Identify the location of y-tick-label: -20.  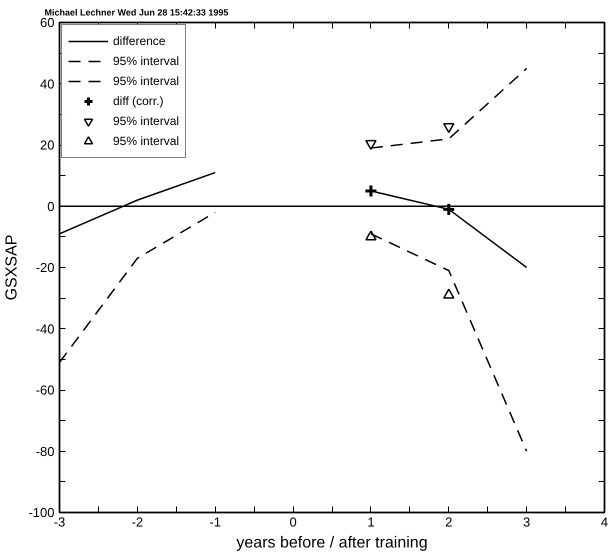
(45, 267).